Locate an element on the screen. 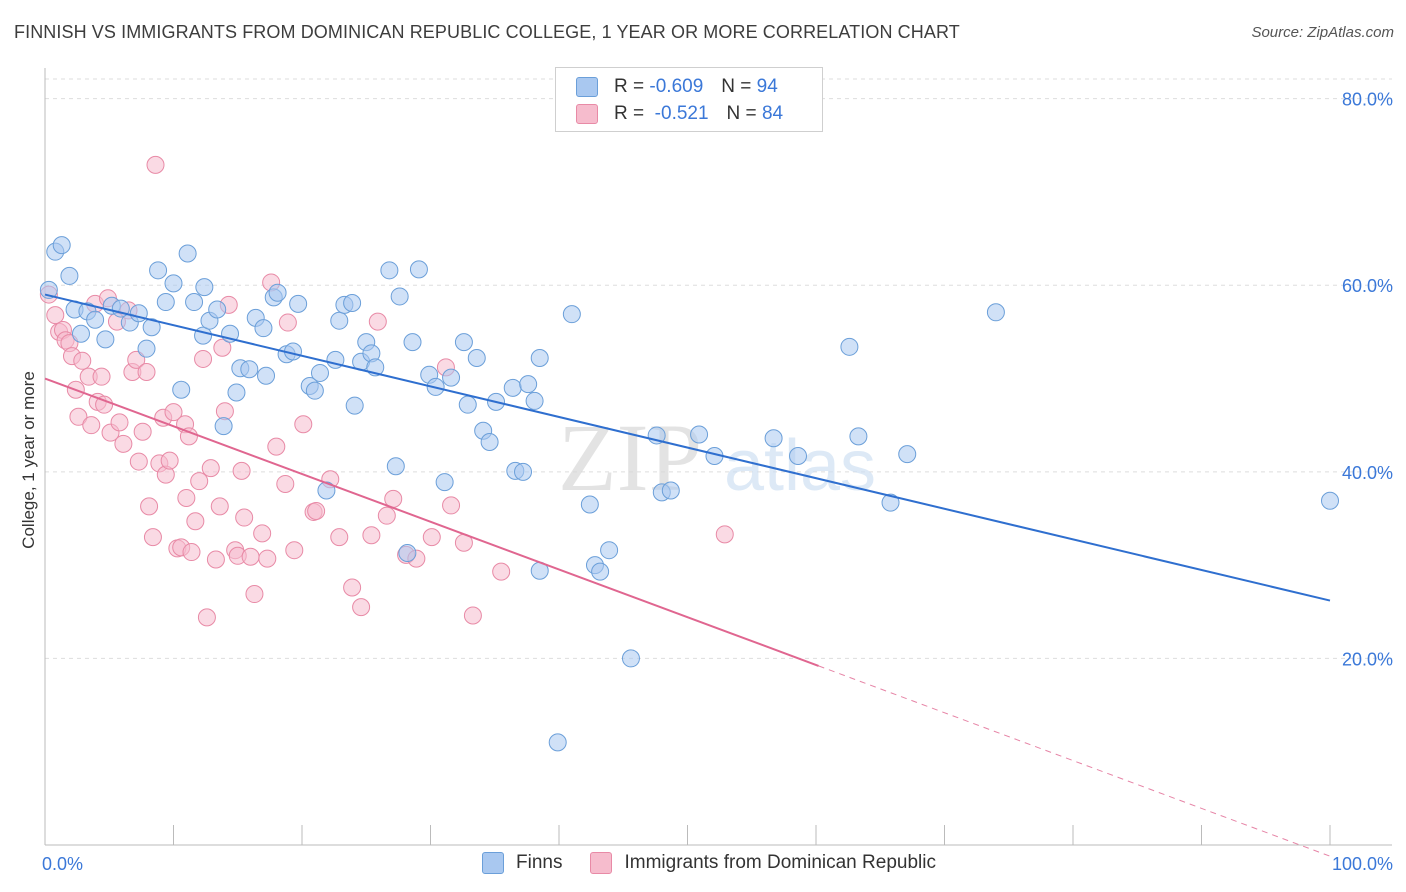  finns-swatch is located at coordinates (587, 87).